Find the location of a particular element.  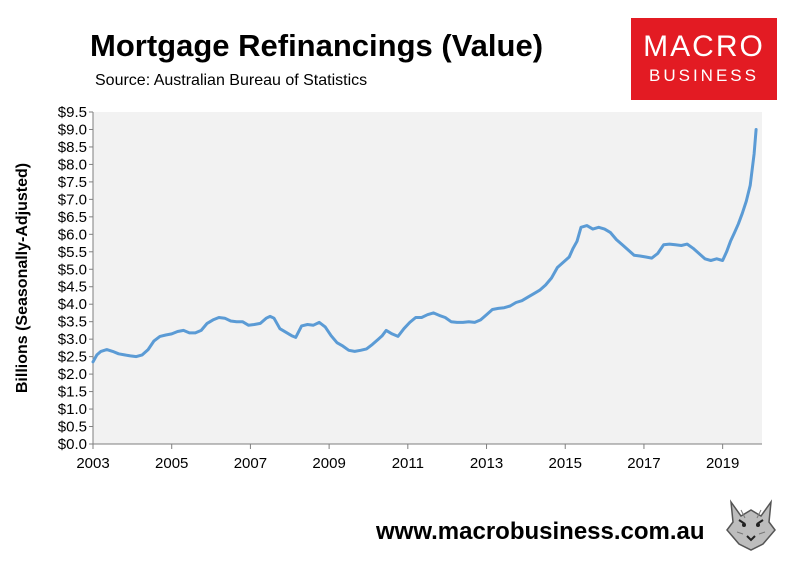

y-tick-label: $2.0 is located at coordinates (72, 374).